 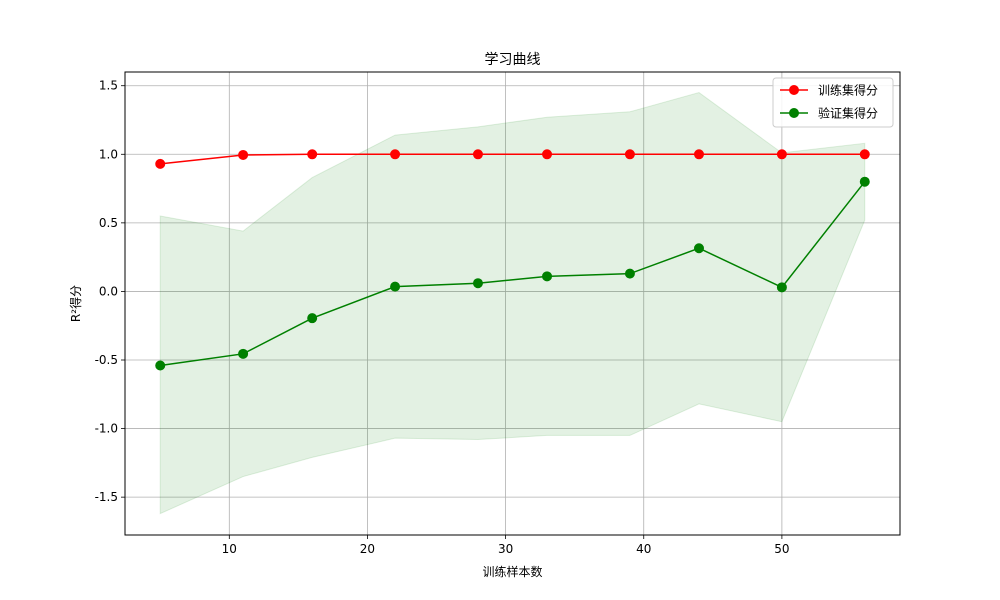 What do you see at coordinates (108, 86) in the screenshot?
I see `y-tick-label: 1.5` at bounding box center [108, 86].